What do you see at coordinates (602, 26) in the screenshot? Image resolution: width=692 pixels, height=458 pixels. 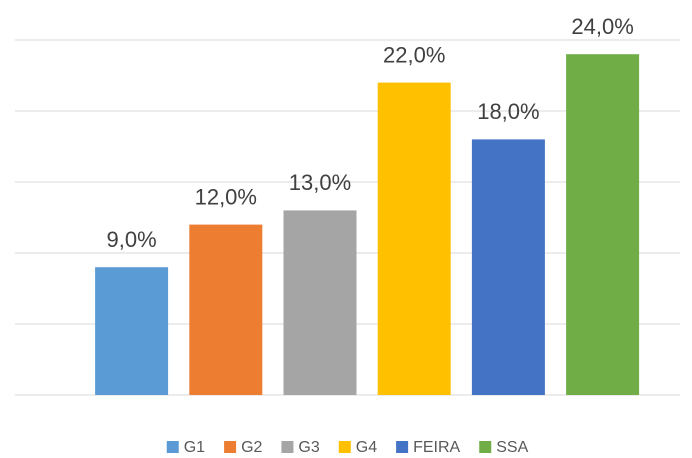 I see `value-label: 24,0%` at bounding box center [602, 26].